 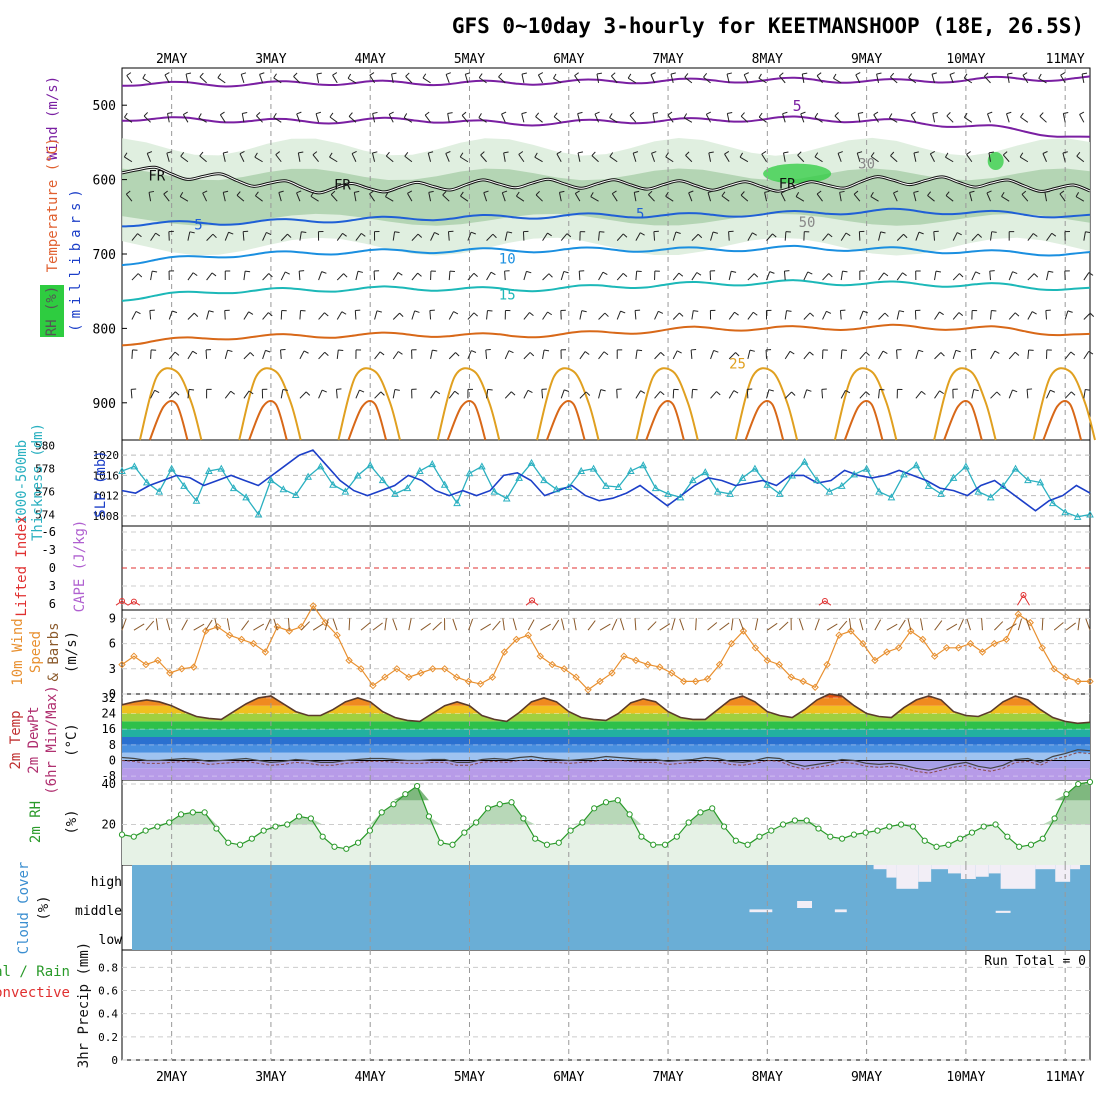 What do you see at coordinates (369, 404) in the screenshot?
I see `warm-contour` at bounding box center [369, 404].